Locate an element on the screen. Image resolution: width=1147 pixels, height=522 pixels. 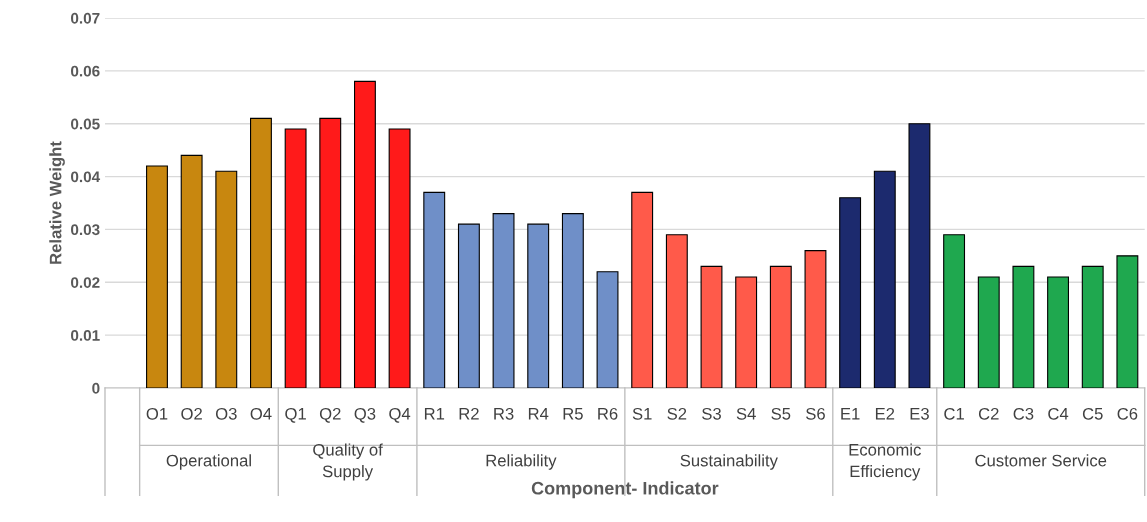
text: Reliability is located at coordinates (521, 462).